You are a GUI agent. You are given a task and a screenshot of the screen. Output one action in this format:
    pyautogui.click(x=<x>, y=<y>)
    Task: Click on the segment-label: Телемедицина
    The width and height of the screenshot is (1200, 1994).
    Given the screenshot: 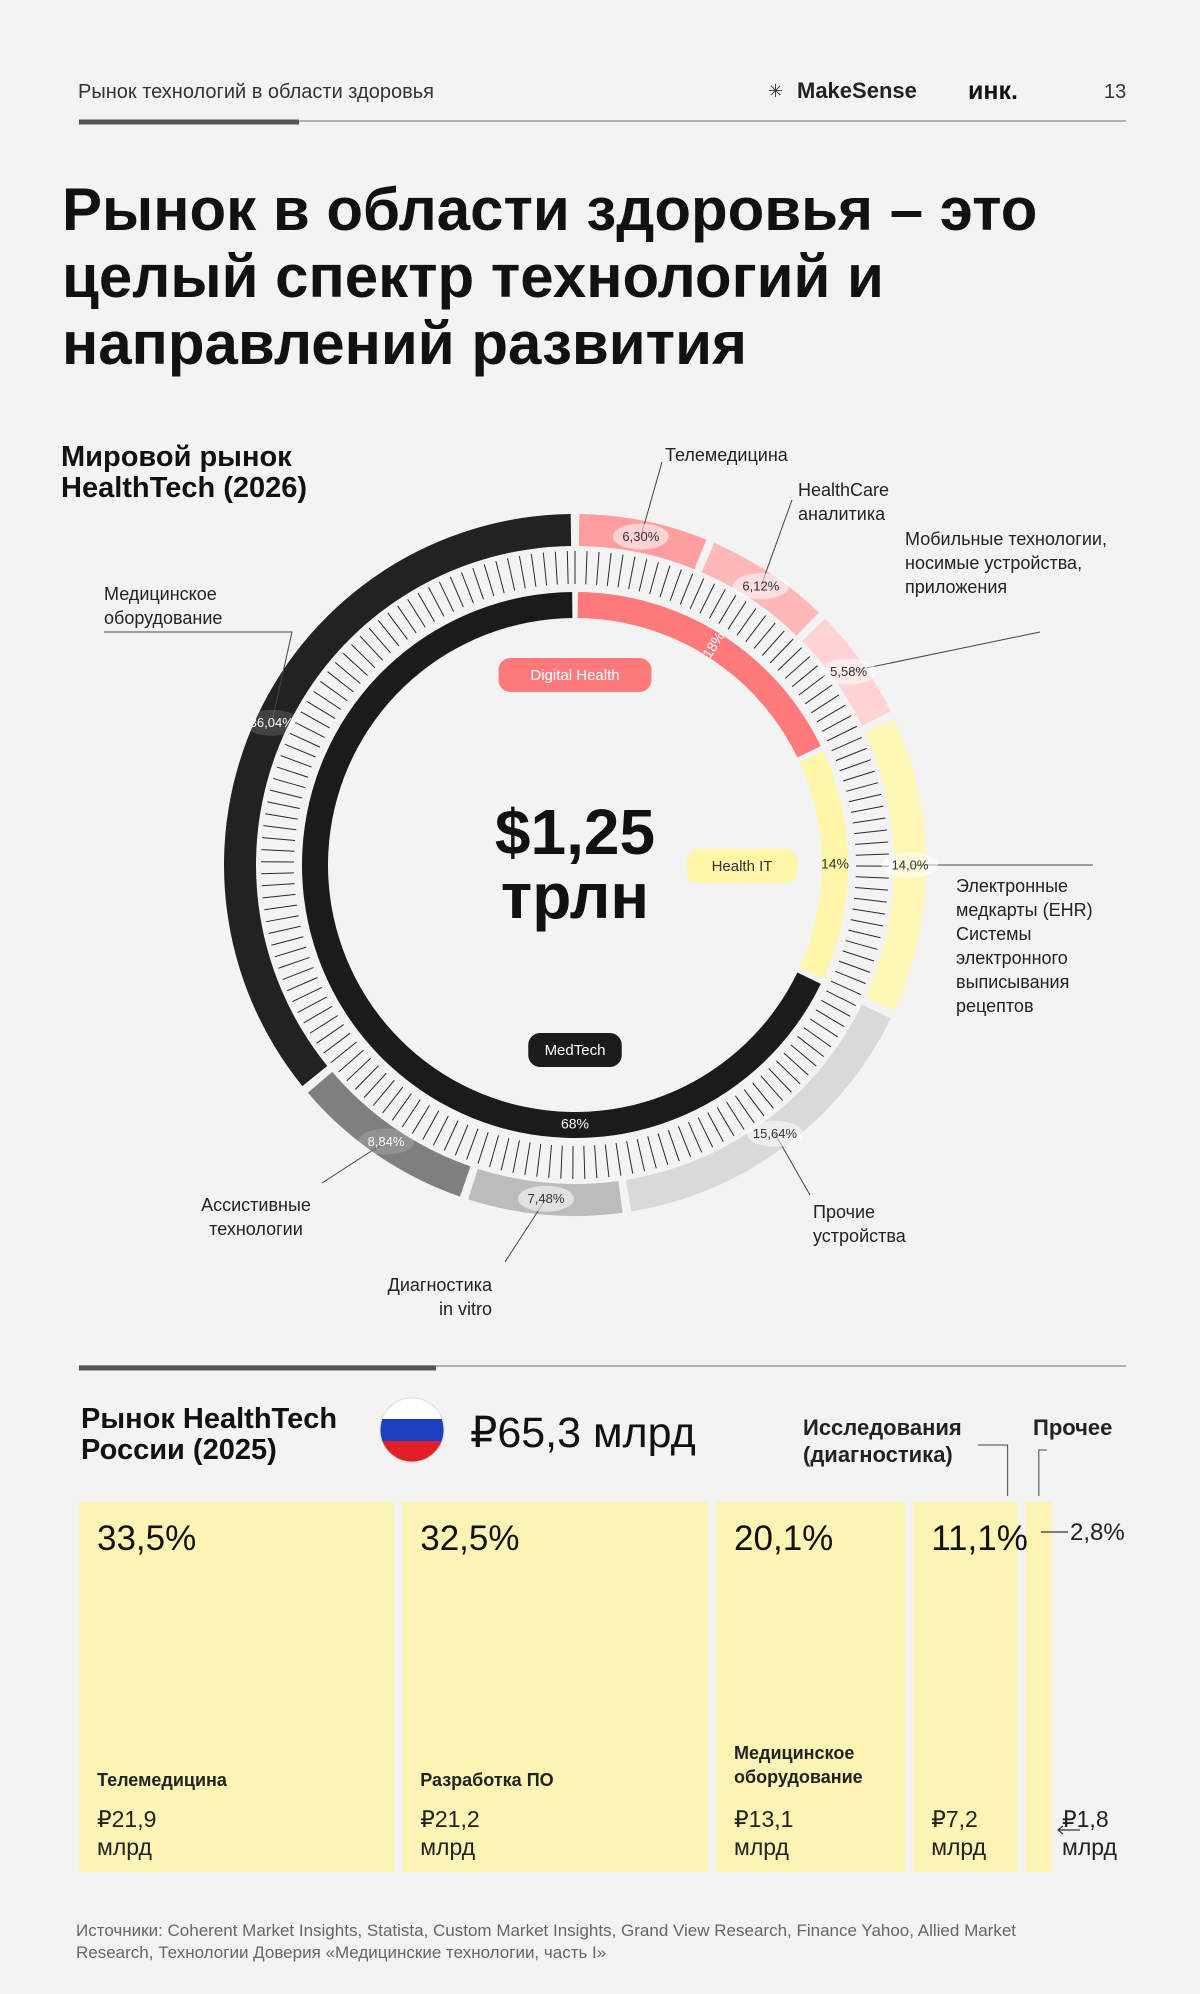 What is the action you would take?
    pyautogui.click(x=162, y=1780)
    